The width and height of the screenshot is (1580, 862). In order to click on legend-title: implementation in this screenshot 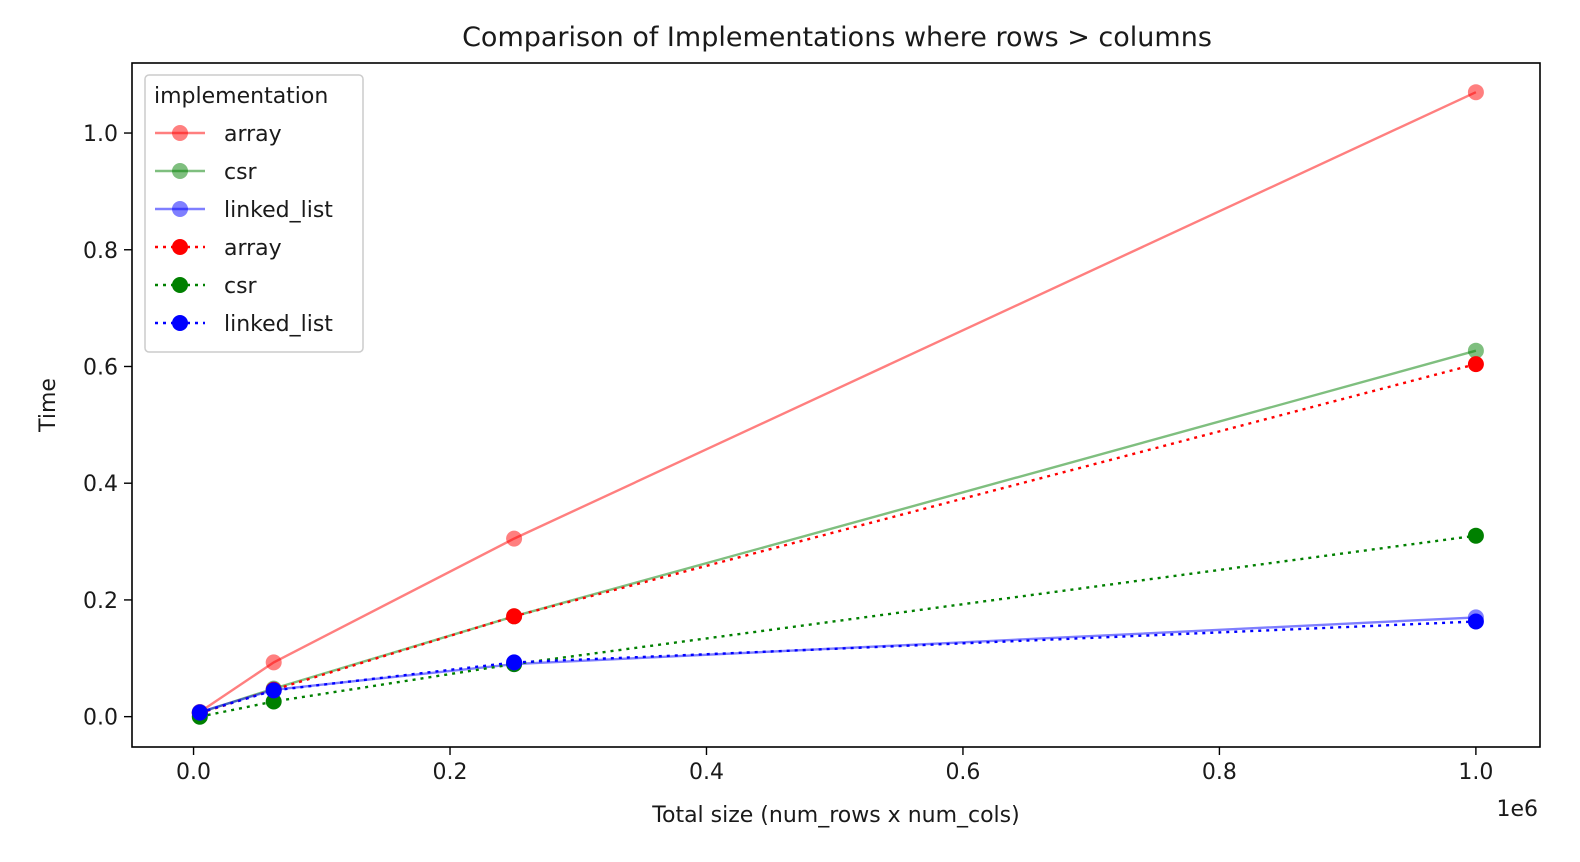, I will do `click(241, 96)`.